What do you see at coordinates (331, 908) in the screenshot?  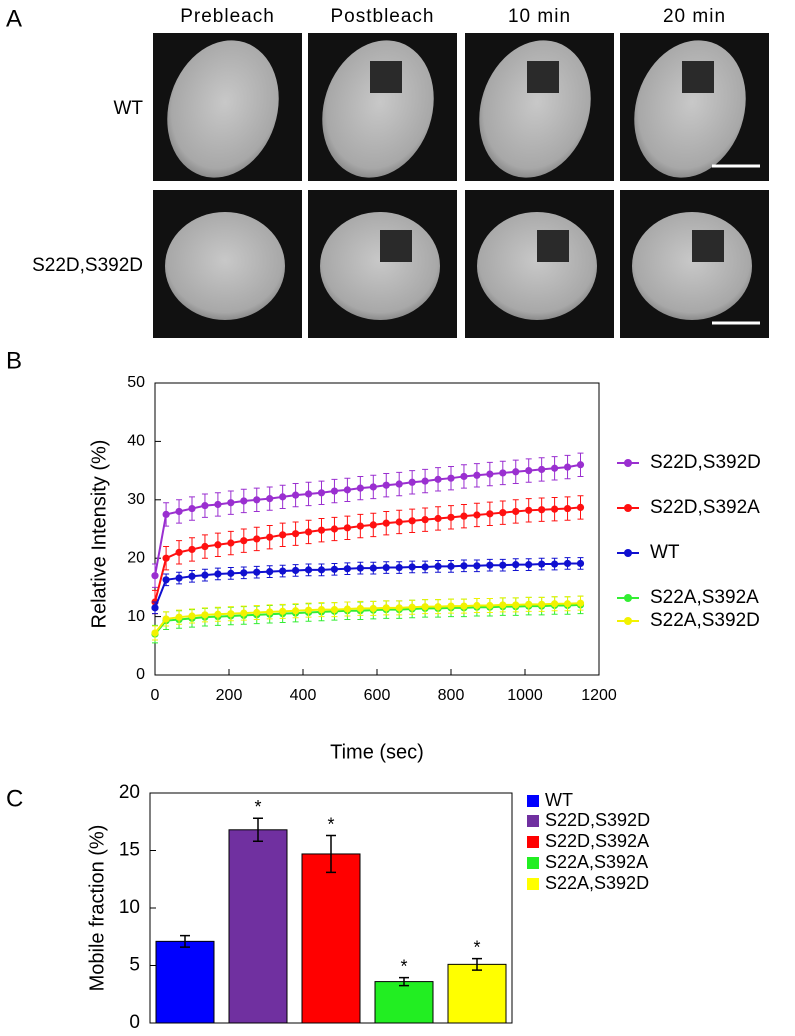 I see `plot-frame` at bounding box center [331, 908].